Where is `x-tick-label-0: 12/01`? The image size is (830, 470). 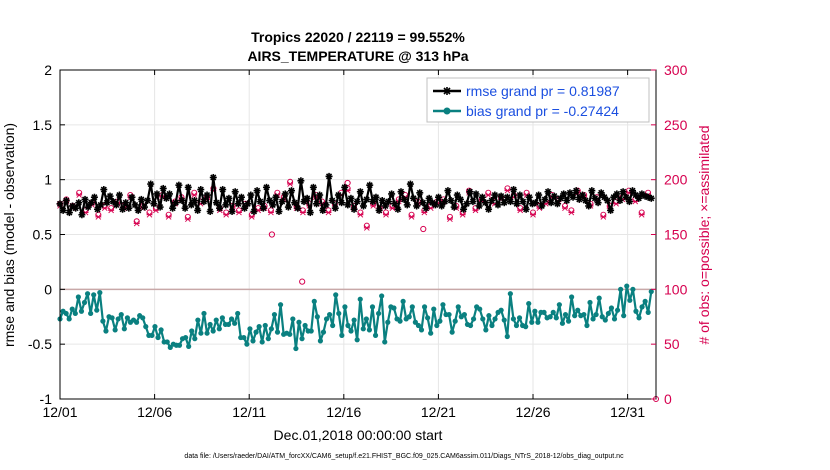
x-tick-label-0: 12/01 is located at coordinates (59, 412).